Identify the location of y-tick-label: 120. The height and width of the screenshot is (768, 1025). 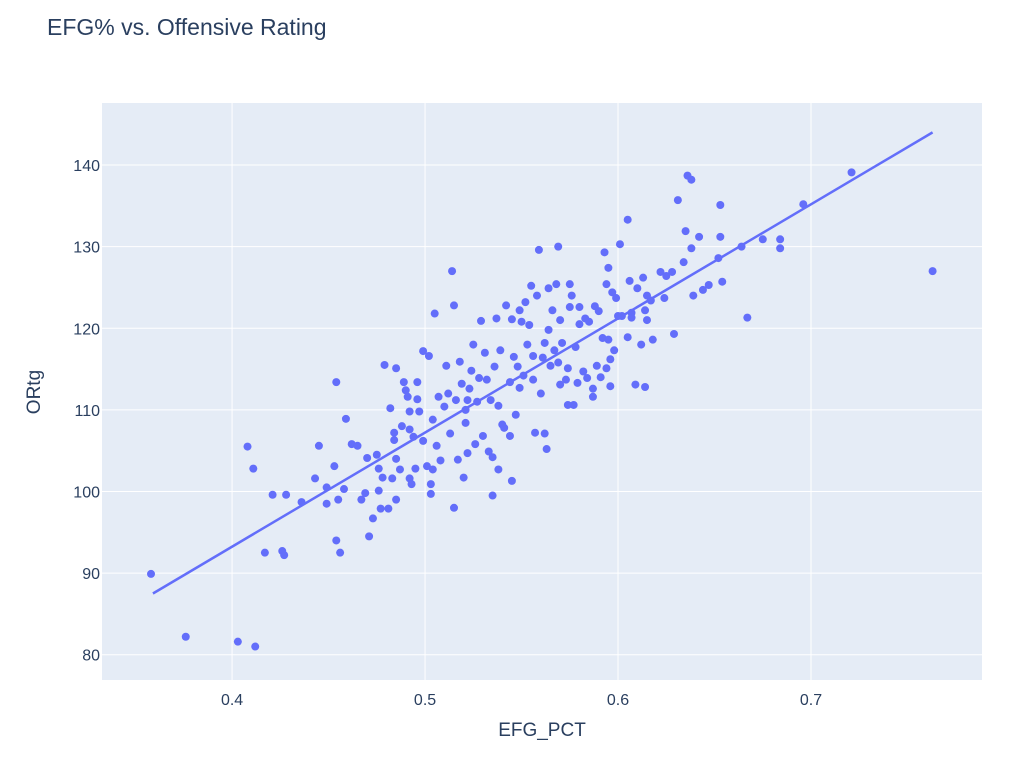
(86, 329).